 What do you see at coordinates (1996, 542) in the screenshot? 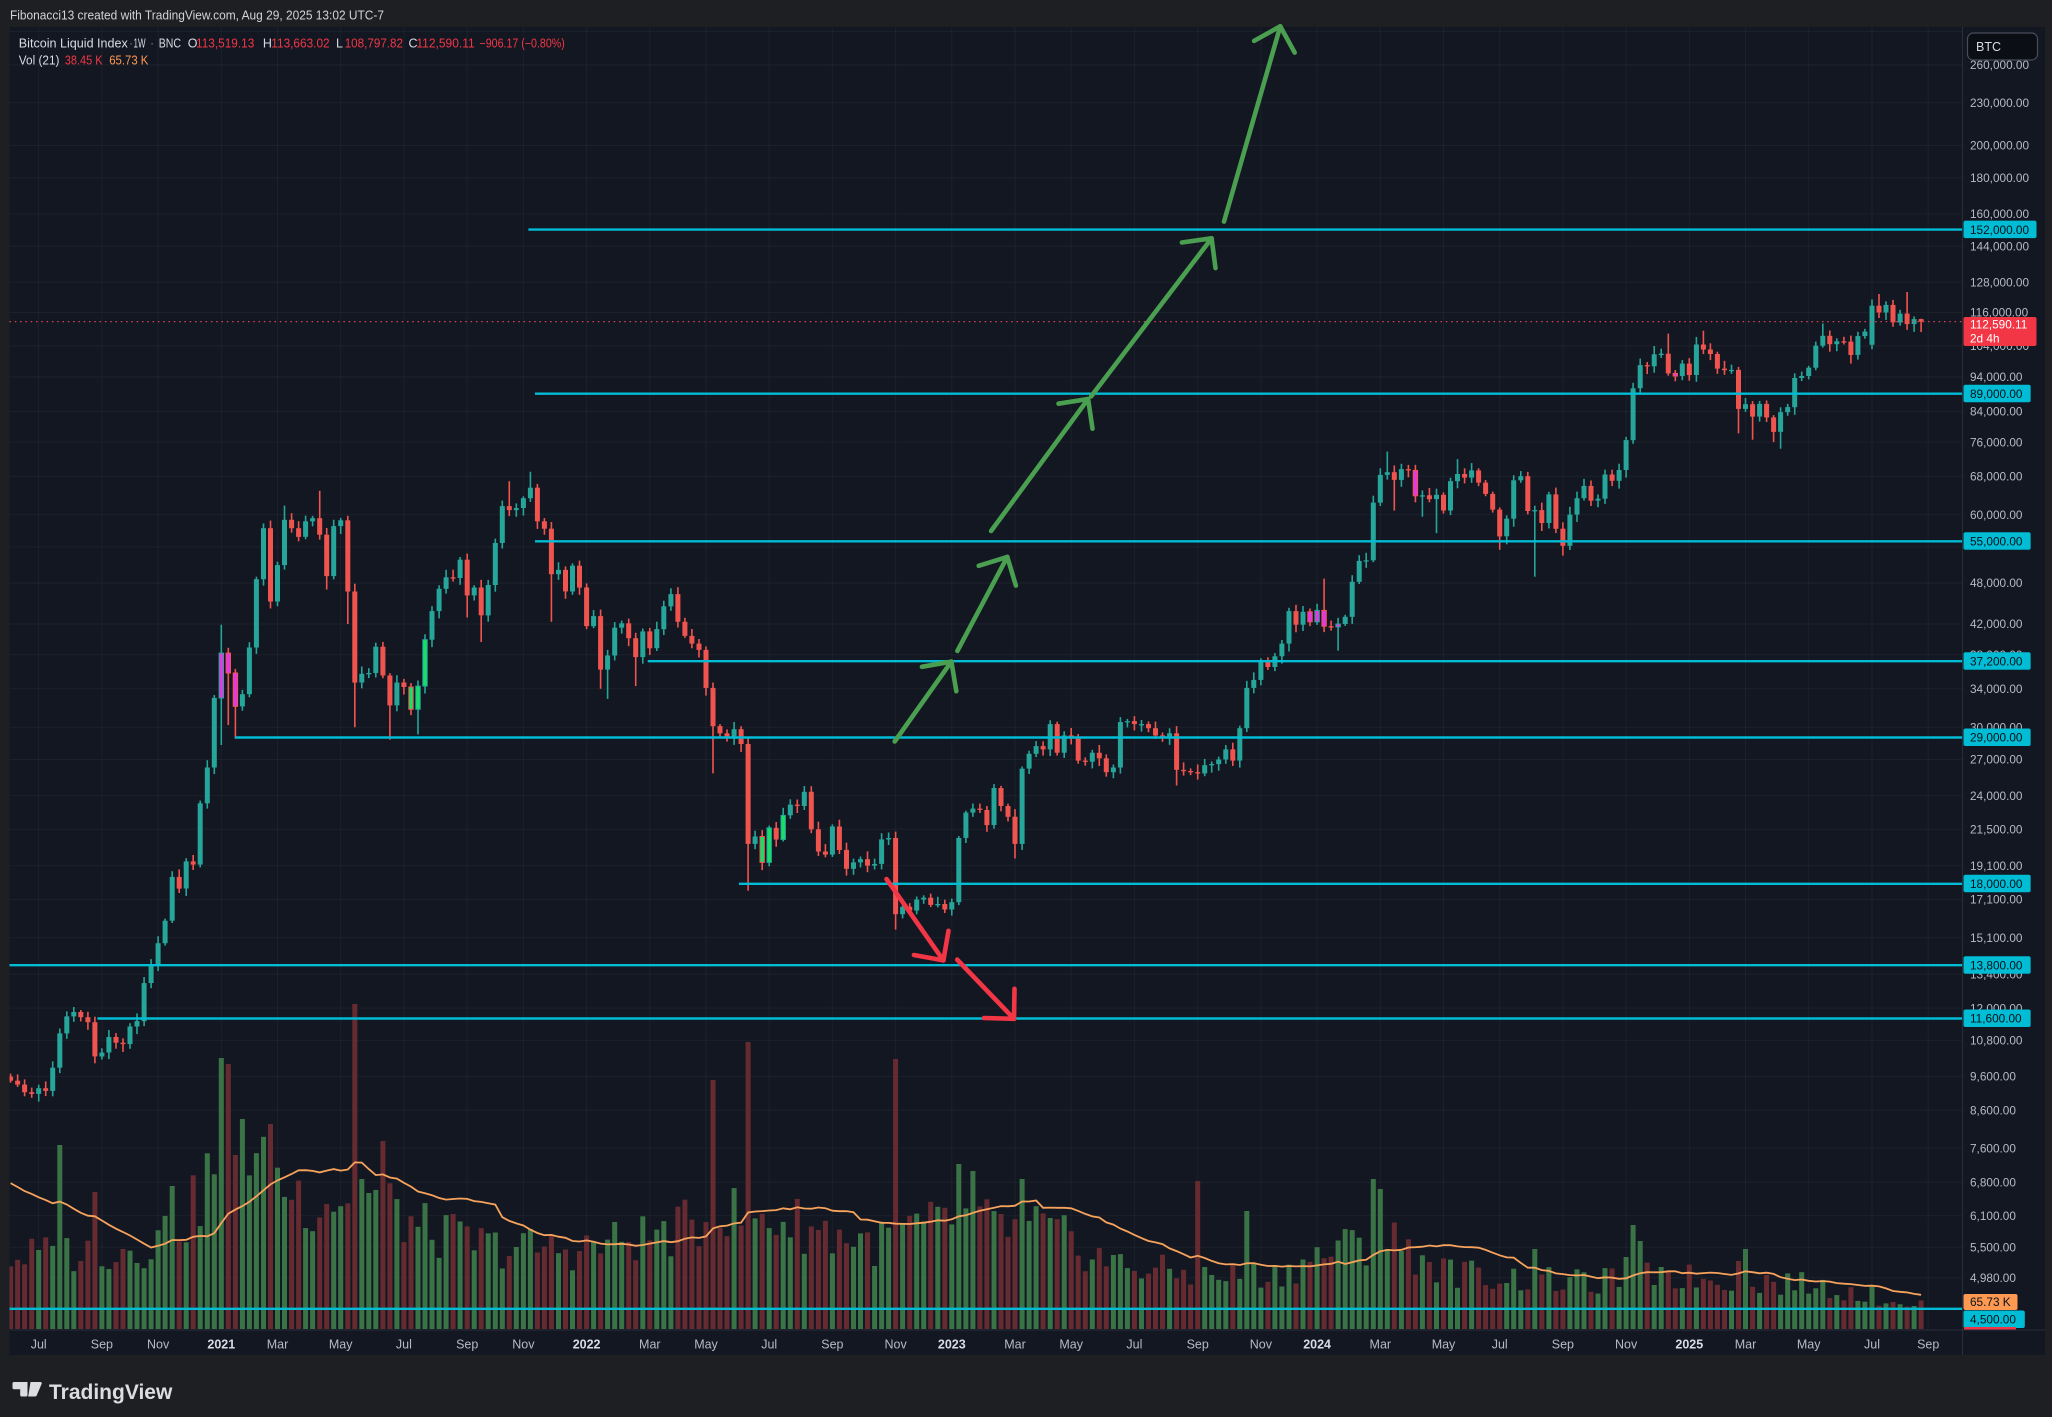
I see `svg-text: 55,000.00` at bounding box center [1996, 542].